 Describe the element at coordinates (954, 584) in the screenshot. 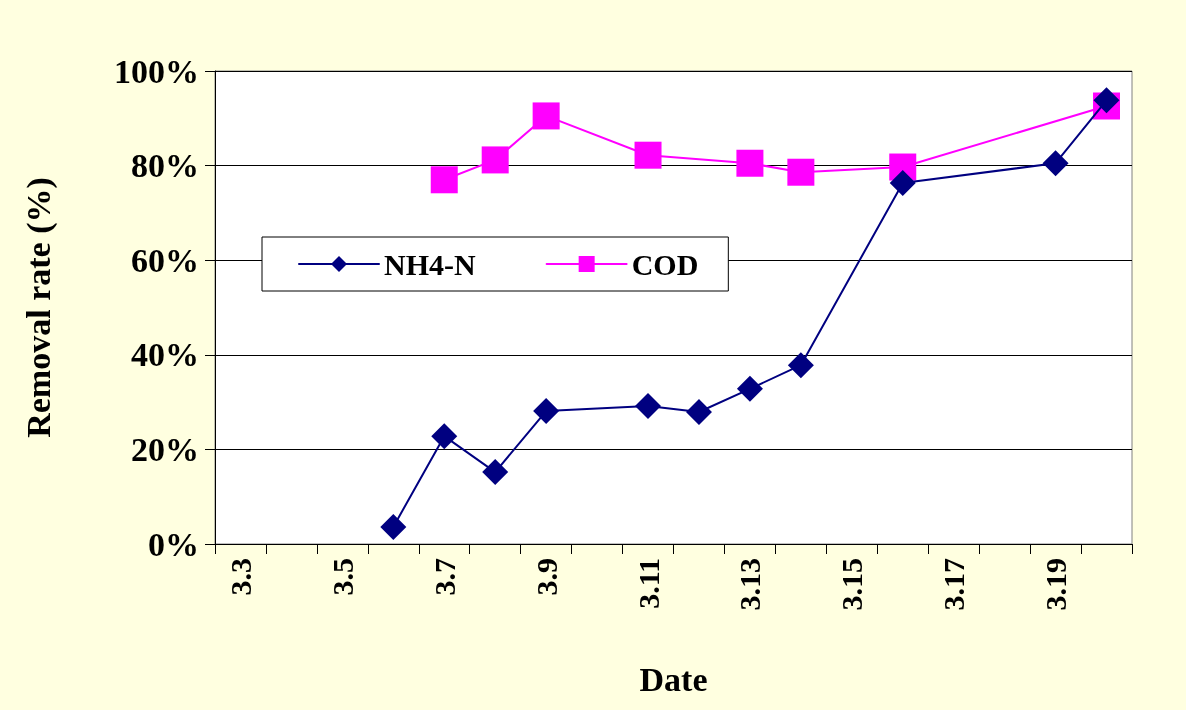

I see `x-tick-label: 3.17` at that location.